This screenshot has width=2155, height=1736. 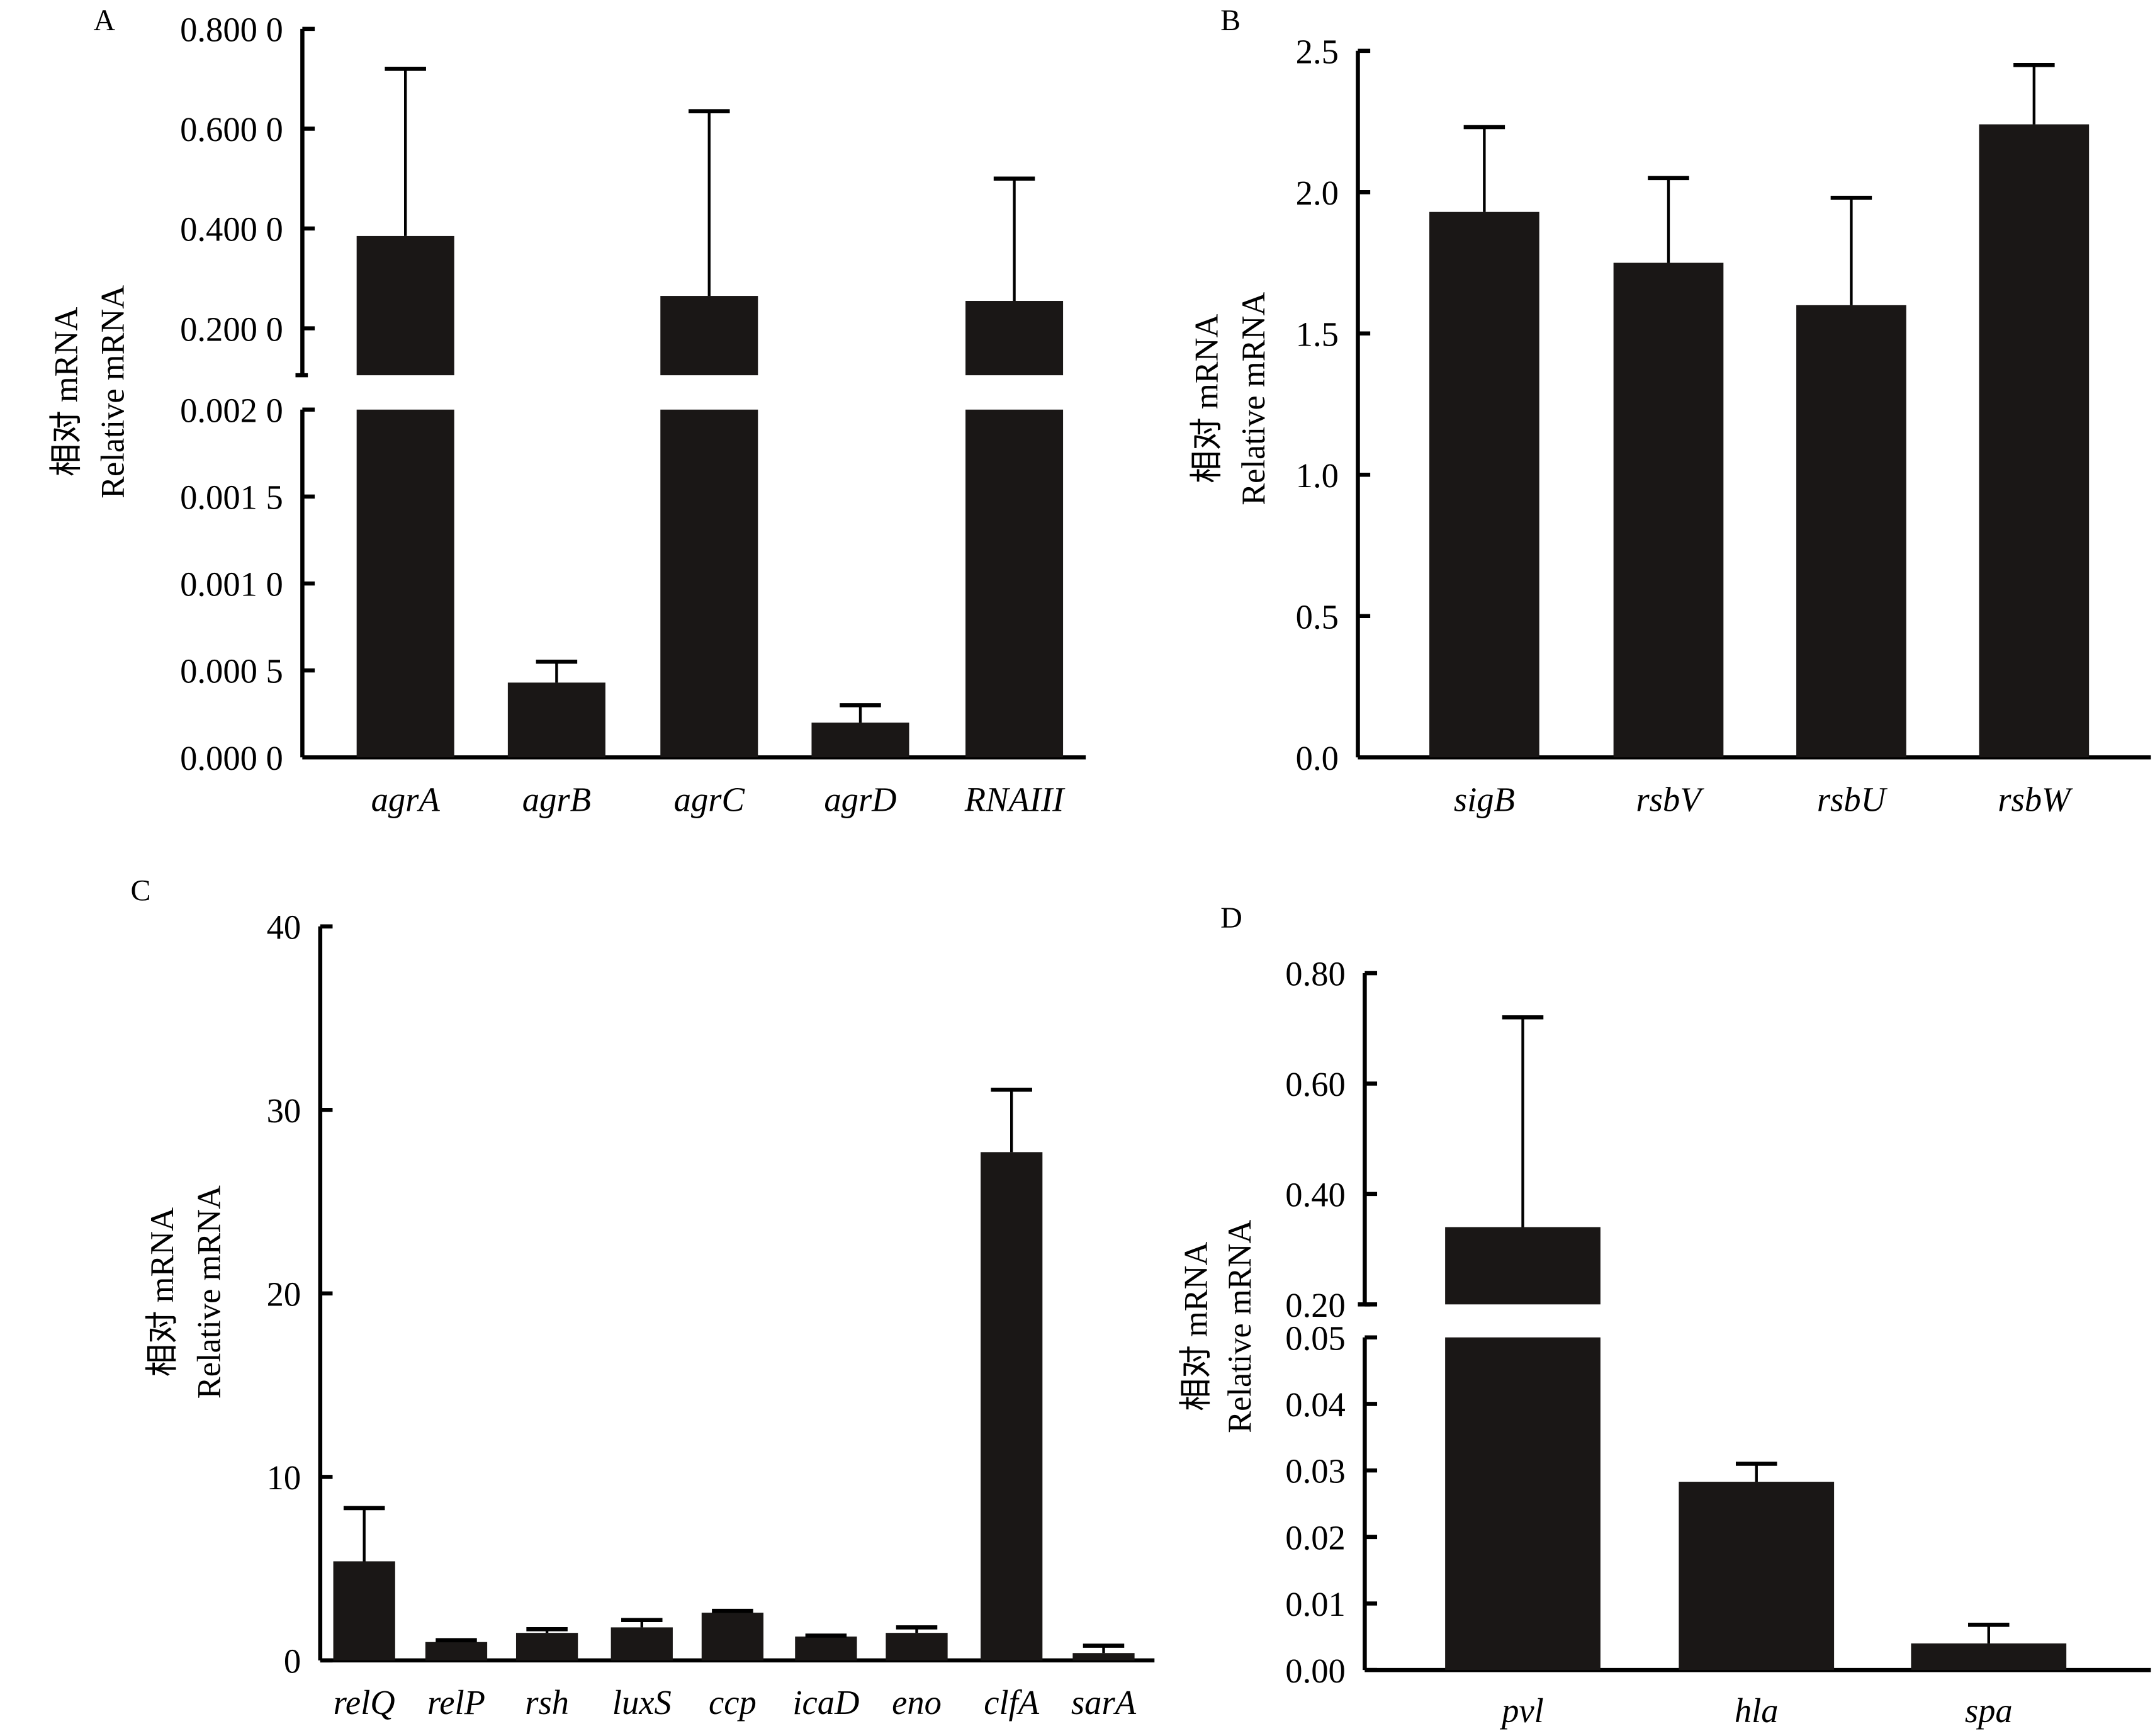 I want to click on y-tick-label: 0.001 0, so click(x=231, y=584).